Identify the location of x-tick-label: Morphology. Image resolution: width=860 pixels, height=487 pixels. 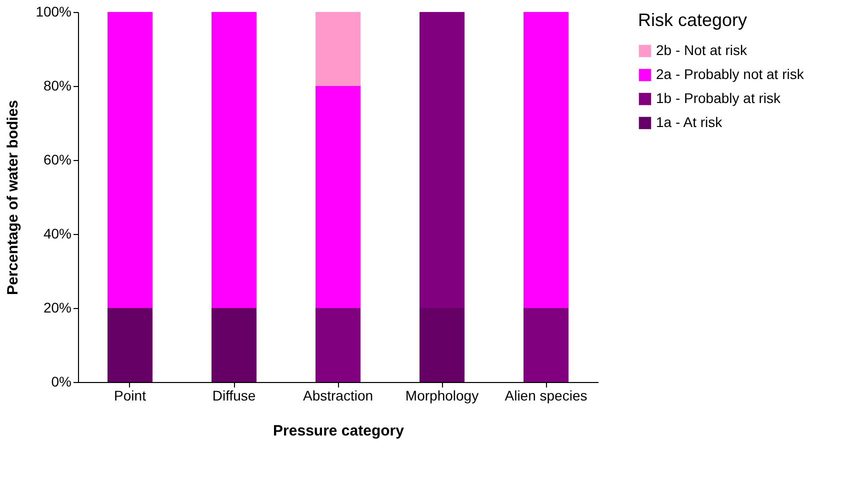
(442, 396).